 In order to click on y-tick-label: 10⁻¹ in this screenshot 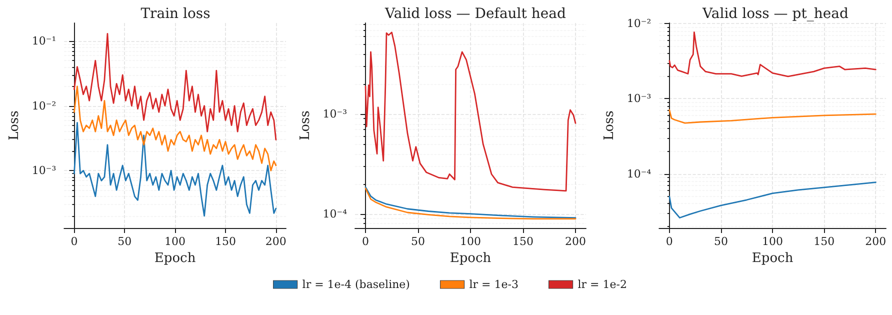, I will do `click(44, 41)`.